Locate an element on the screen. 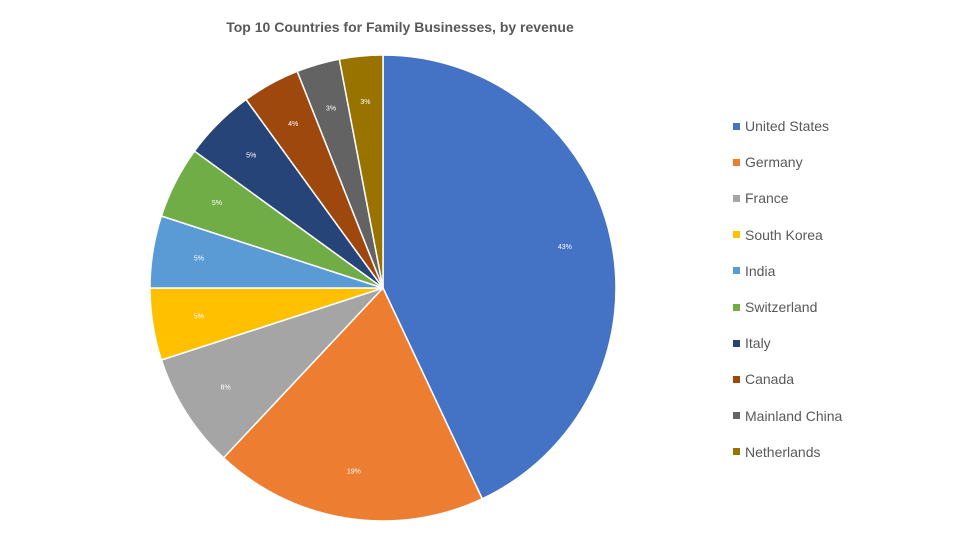  legend-item-france: France is located at coordinates (843, 198).